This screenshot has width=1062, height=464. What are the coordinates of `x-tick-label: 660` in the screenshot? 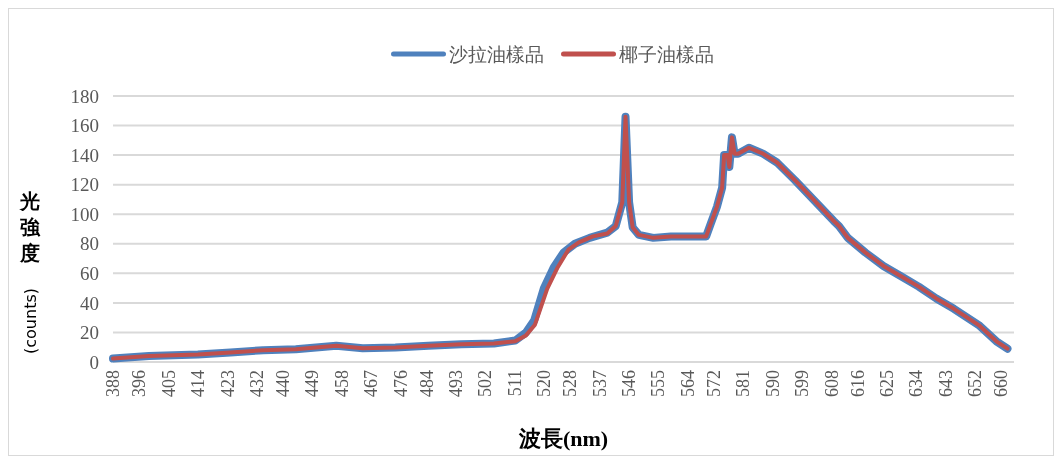 It's located at (1001, 383).